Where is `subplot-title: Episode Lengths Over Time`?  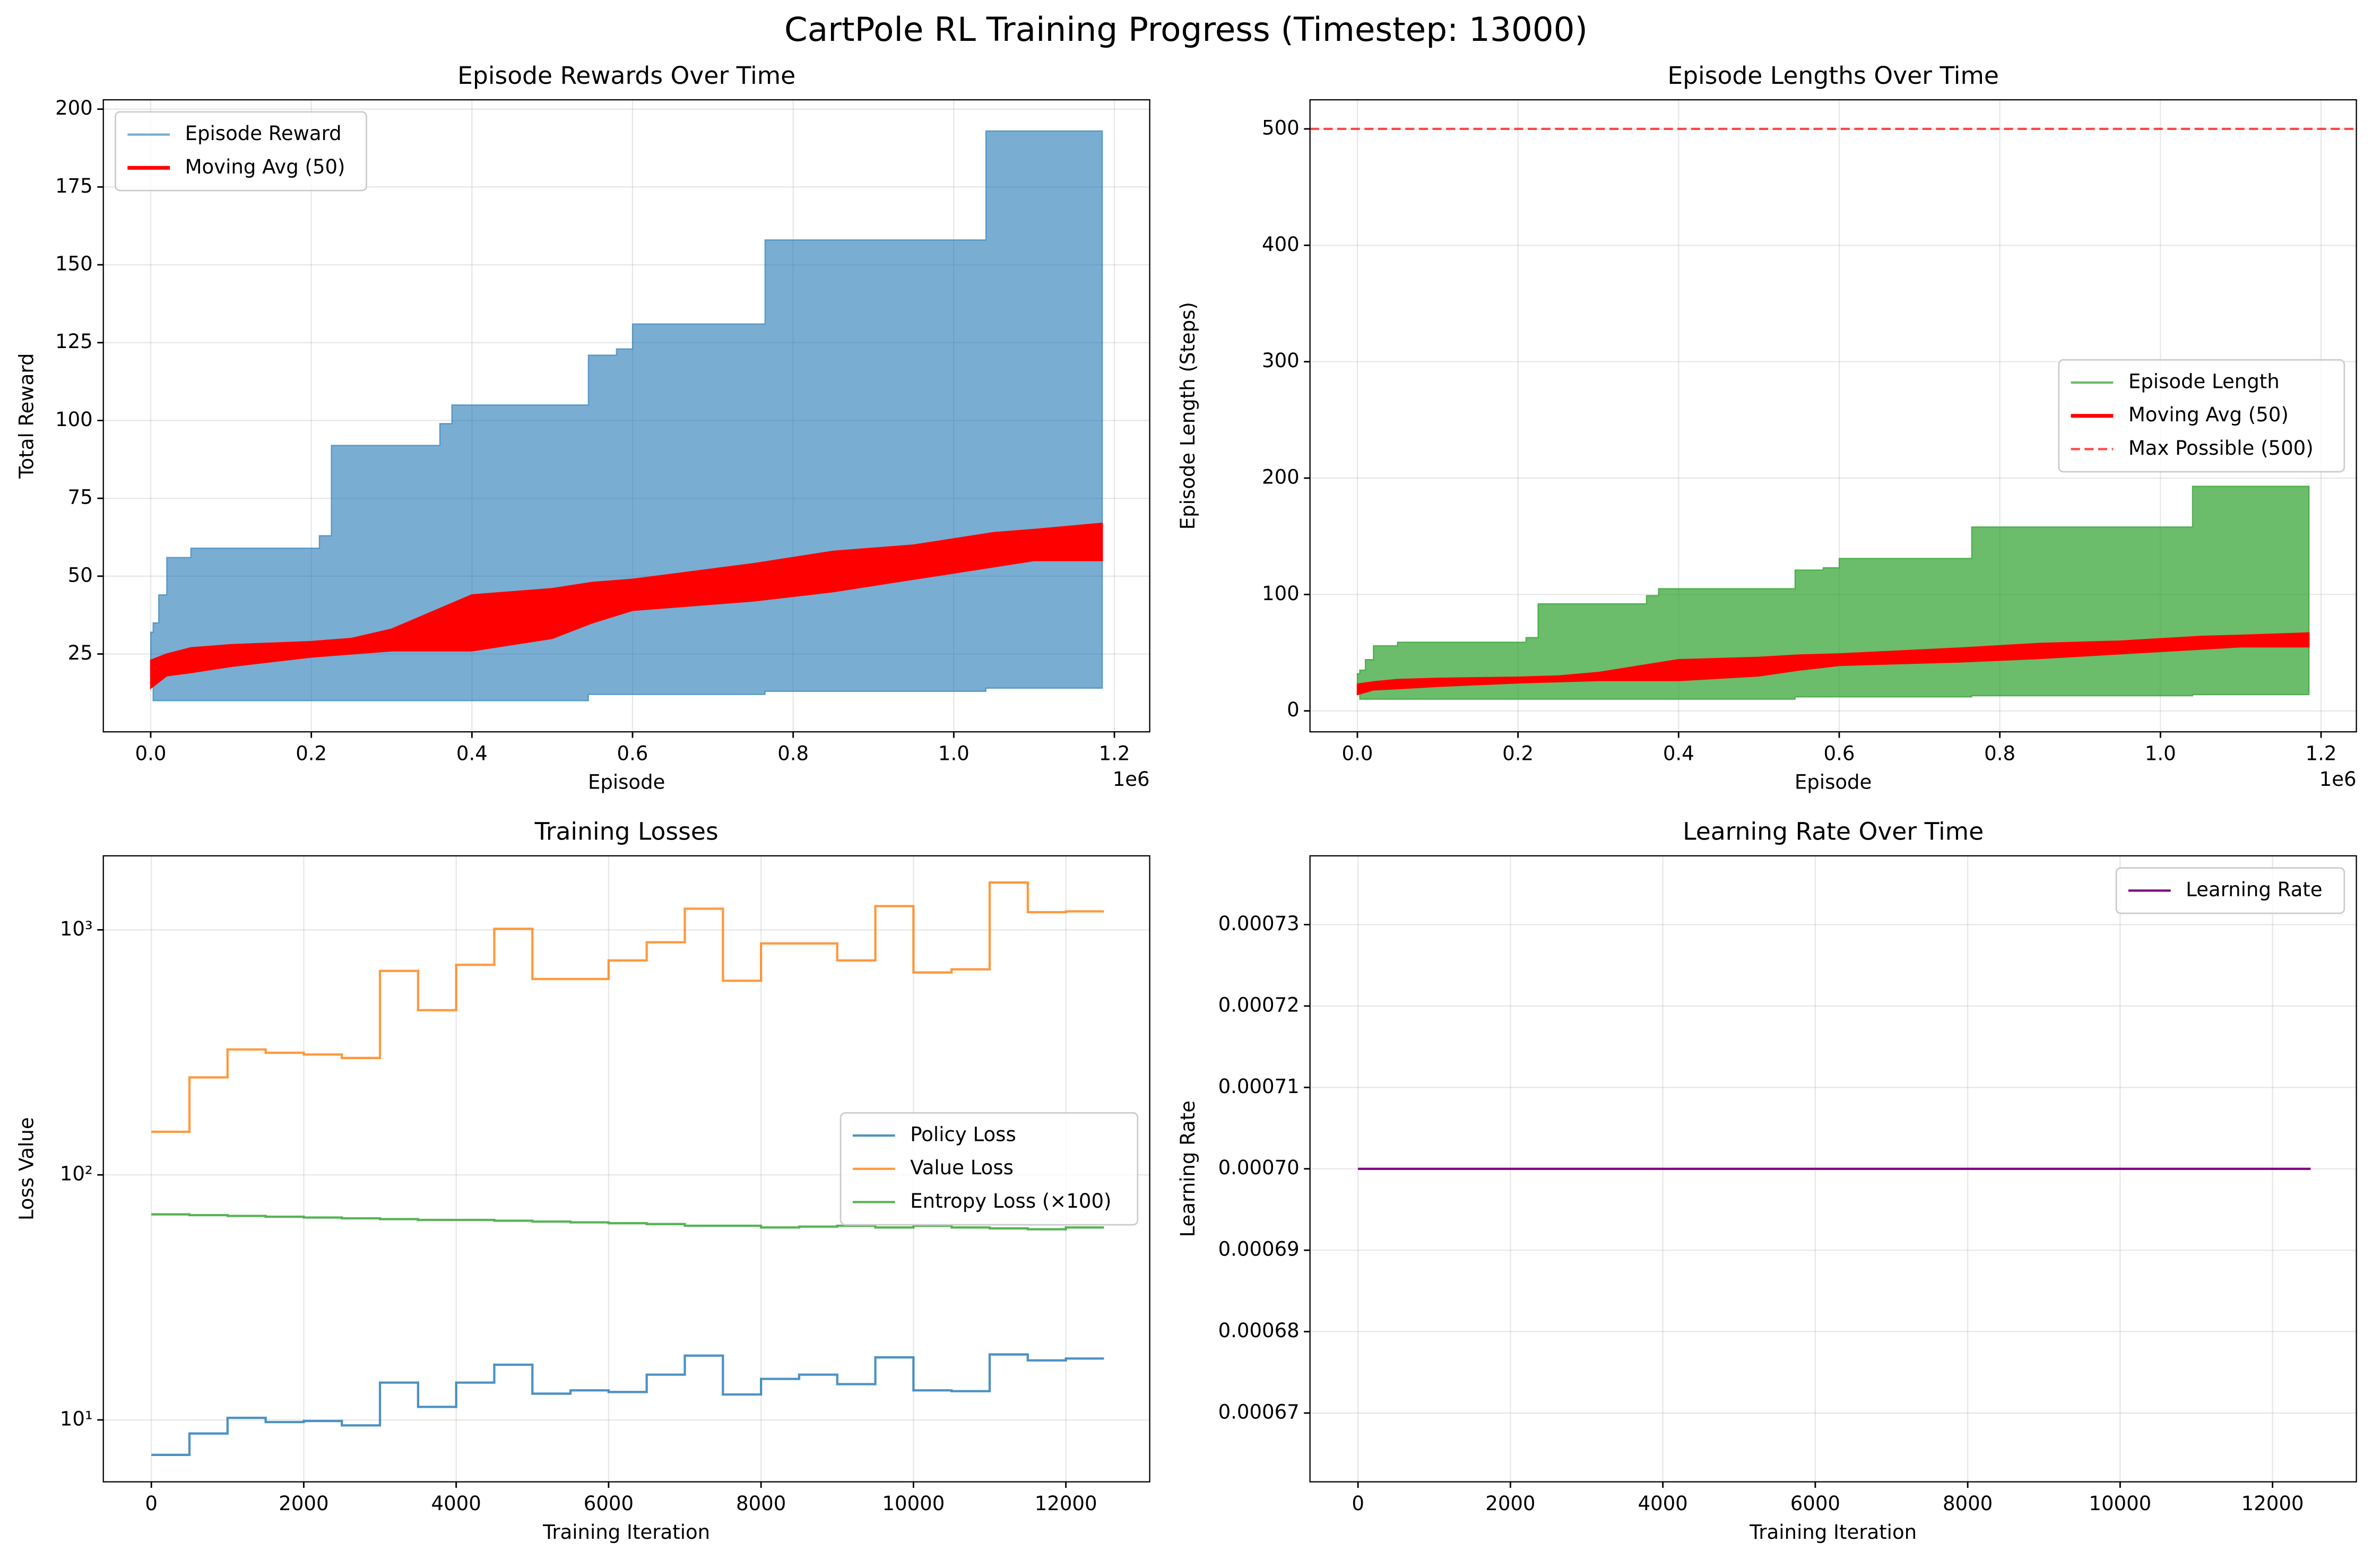
subplot-title: Episode Lengths Over Time is located at coordinates (1833, 76).